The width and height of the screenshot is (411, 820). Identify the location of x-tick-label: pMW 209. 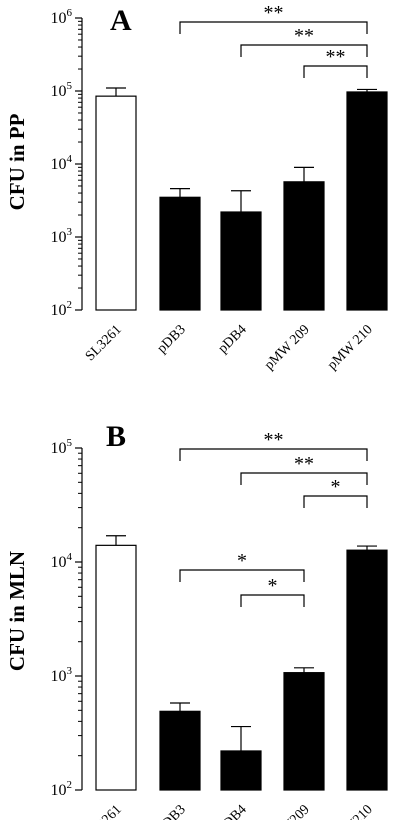
(287, 347).